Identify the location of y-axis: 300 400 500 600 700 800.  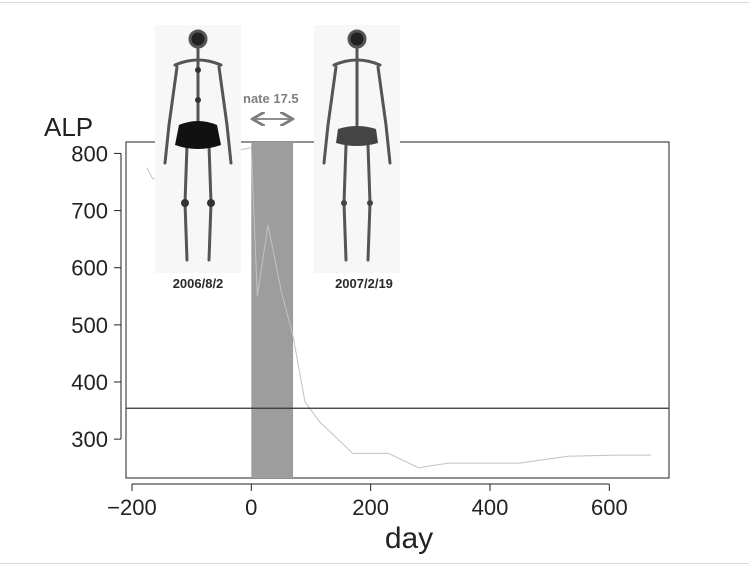
(96, 296).